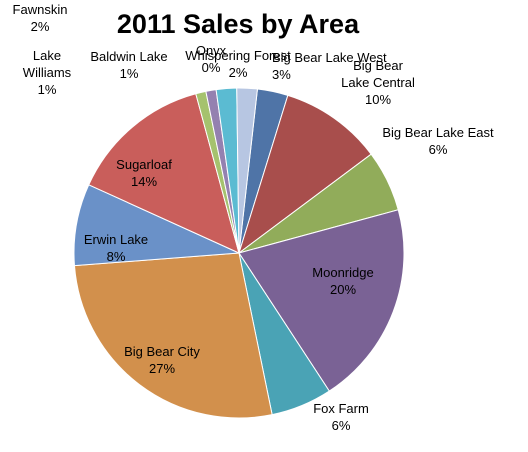 This screenshot has height=452, width=528. I want to click on pie-slice-sugarloaf, so click(164, 173).